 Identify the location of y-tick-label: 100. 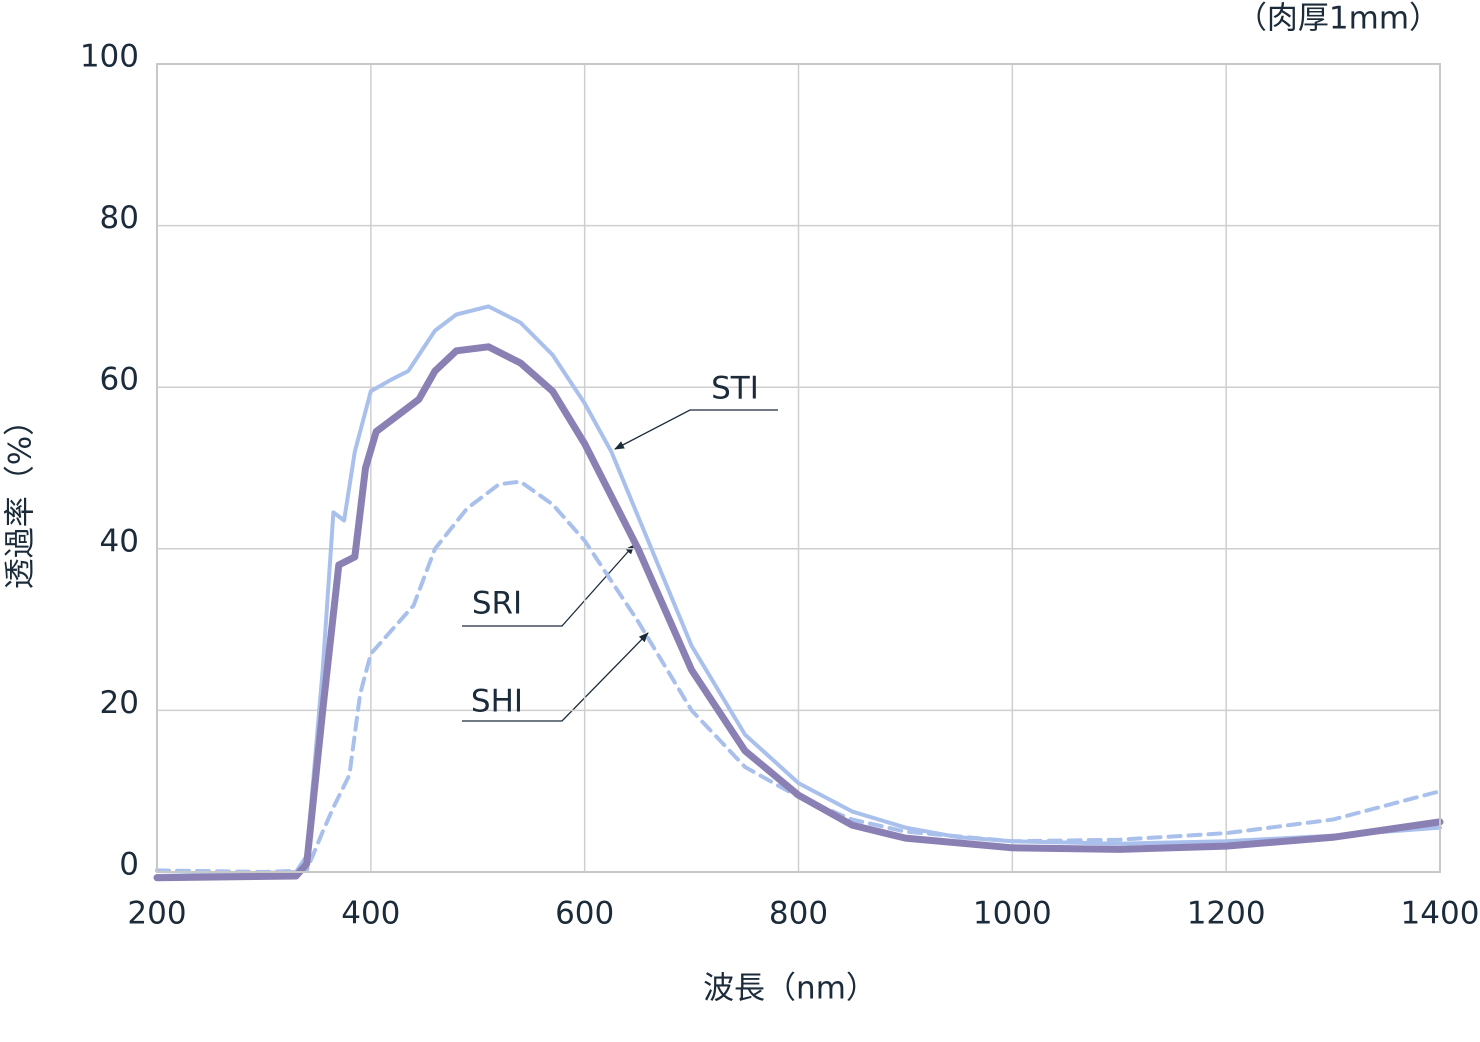
(109, 57).